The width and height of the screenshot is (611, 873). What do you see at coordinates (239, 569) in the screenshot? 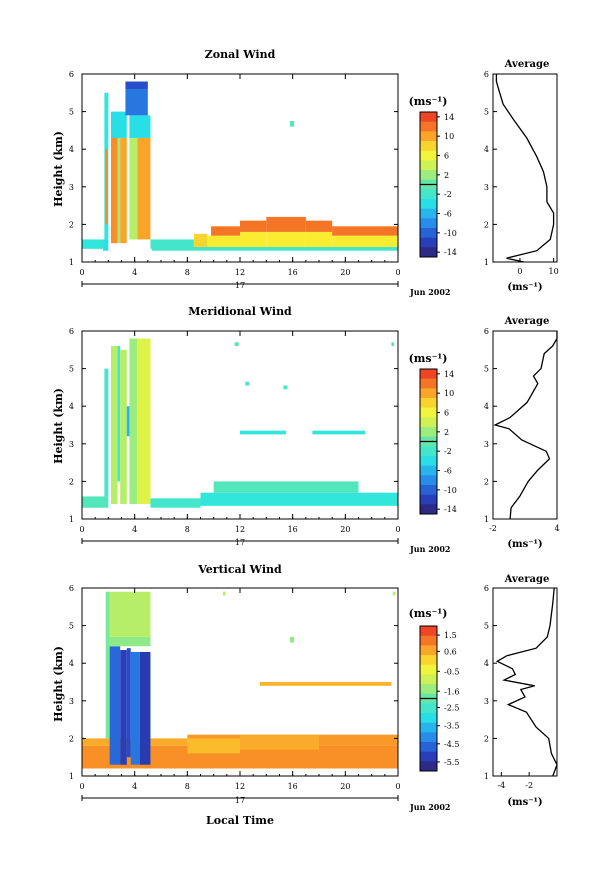
I see `vertical-wind-title: Vertical Wind` at bounding box center [239, 569].